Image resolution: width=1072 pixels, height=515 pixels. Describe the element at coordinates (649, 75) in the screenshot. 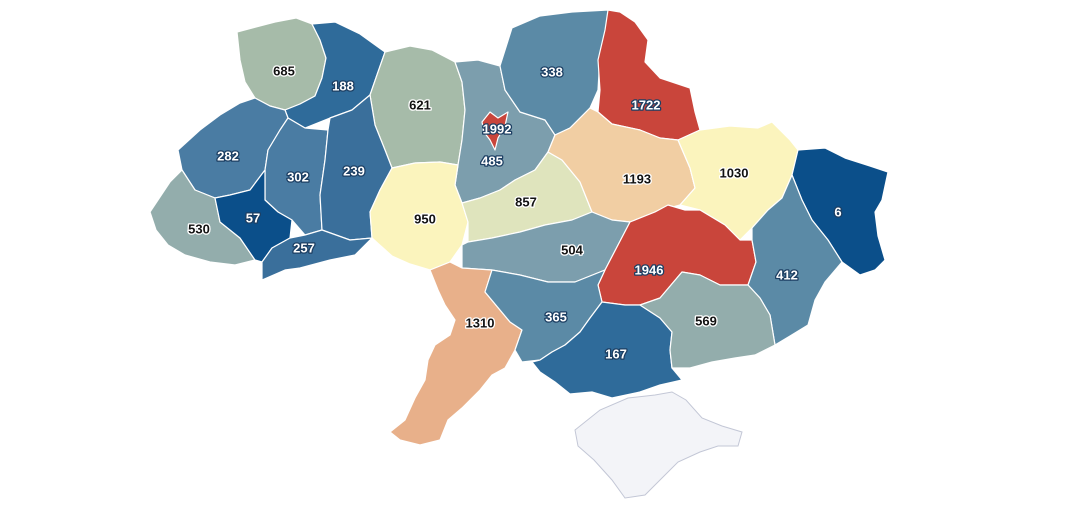

I see `region-sumy` at that location.